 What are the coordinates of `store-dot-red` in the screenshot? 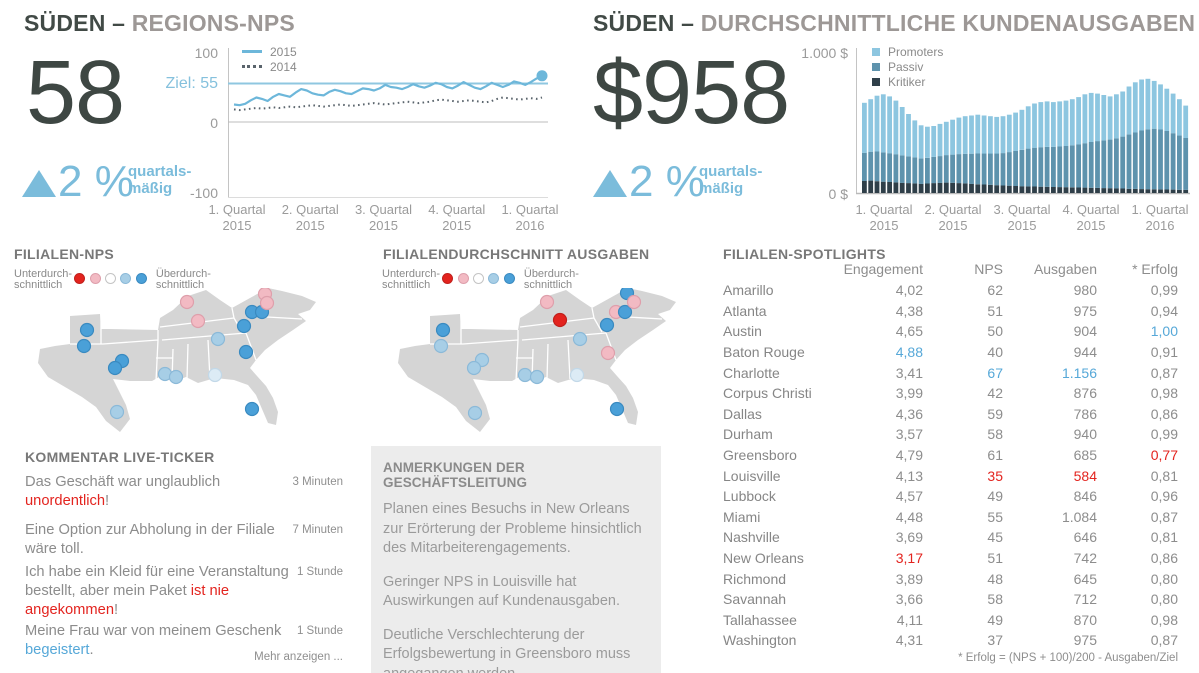 It's located at (560, 320).